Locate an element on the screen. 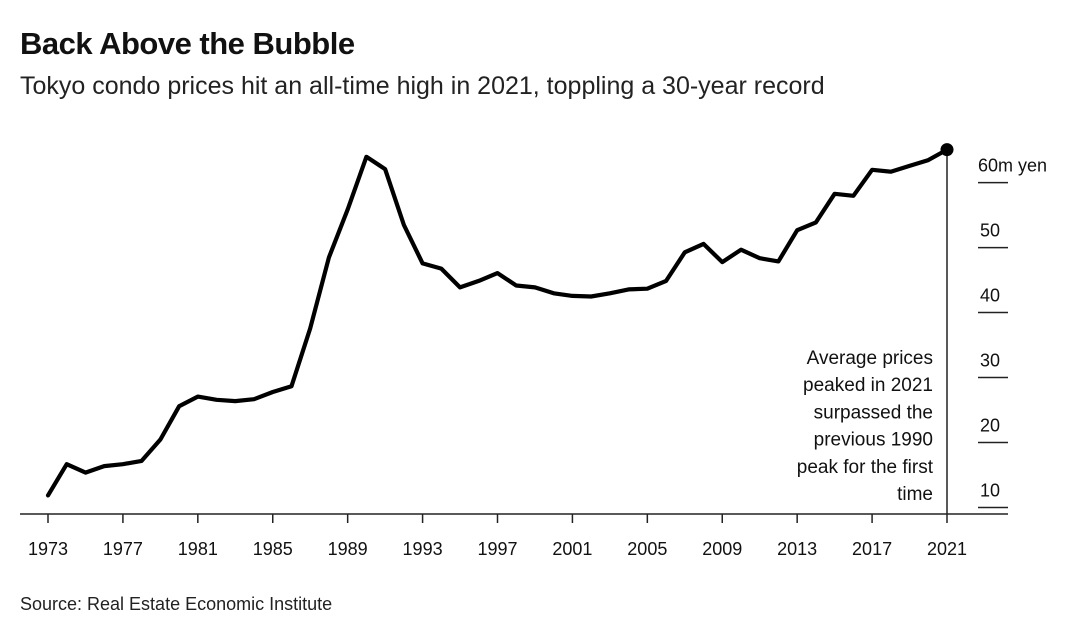 The height and width of the screenshot is (644, 1080). x-tick-label: 1985 is located at coordinates (273, 549).